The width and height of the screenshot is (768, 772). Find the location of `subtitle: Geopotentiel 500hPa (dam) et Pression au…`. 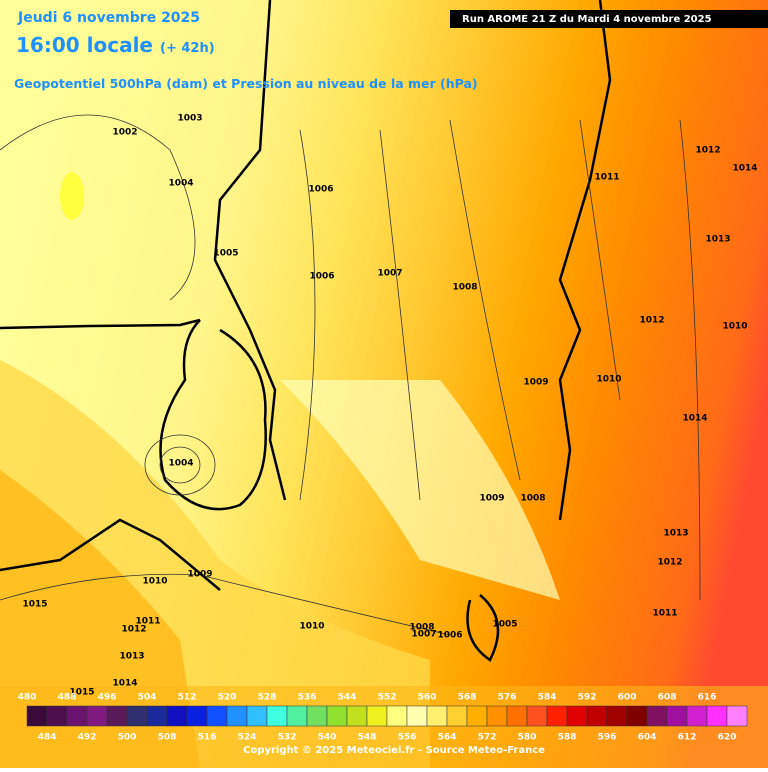

subtitle: Geopotentiel 500hPa (dam) et Pression au… is located at coordinates (246, 83).